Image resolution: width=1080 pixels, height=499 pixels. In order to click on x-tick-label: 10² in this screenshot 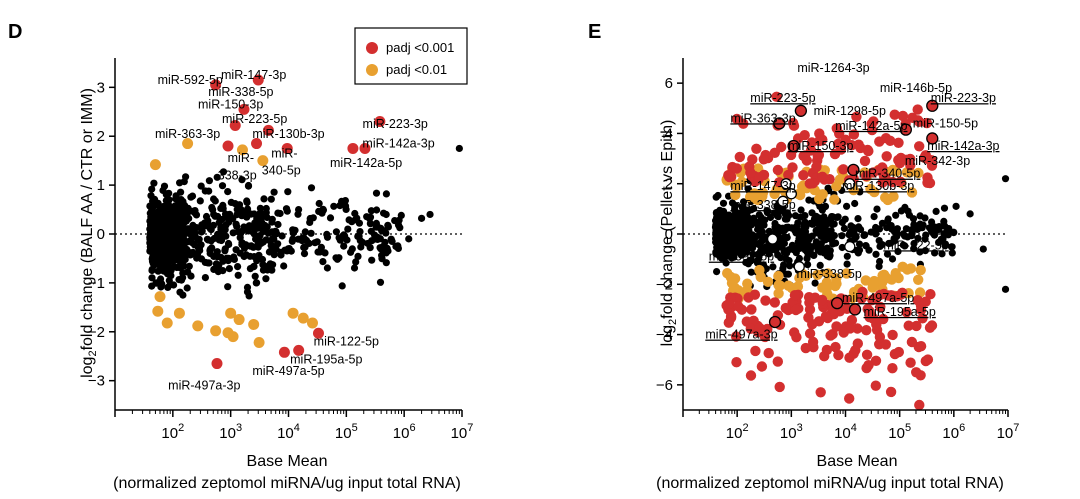, I will do `click(737, 432)`.